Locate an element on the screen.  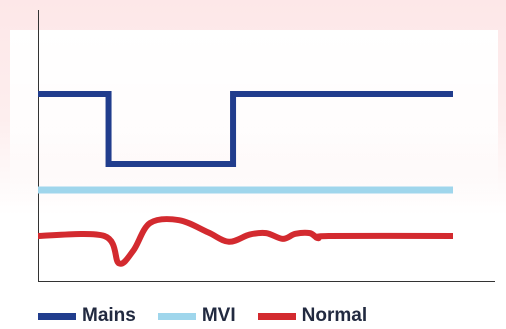
legend-swatch-mains is located at coordinates (57, 316).